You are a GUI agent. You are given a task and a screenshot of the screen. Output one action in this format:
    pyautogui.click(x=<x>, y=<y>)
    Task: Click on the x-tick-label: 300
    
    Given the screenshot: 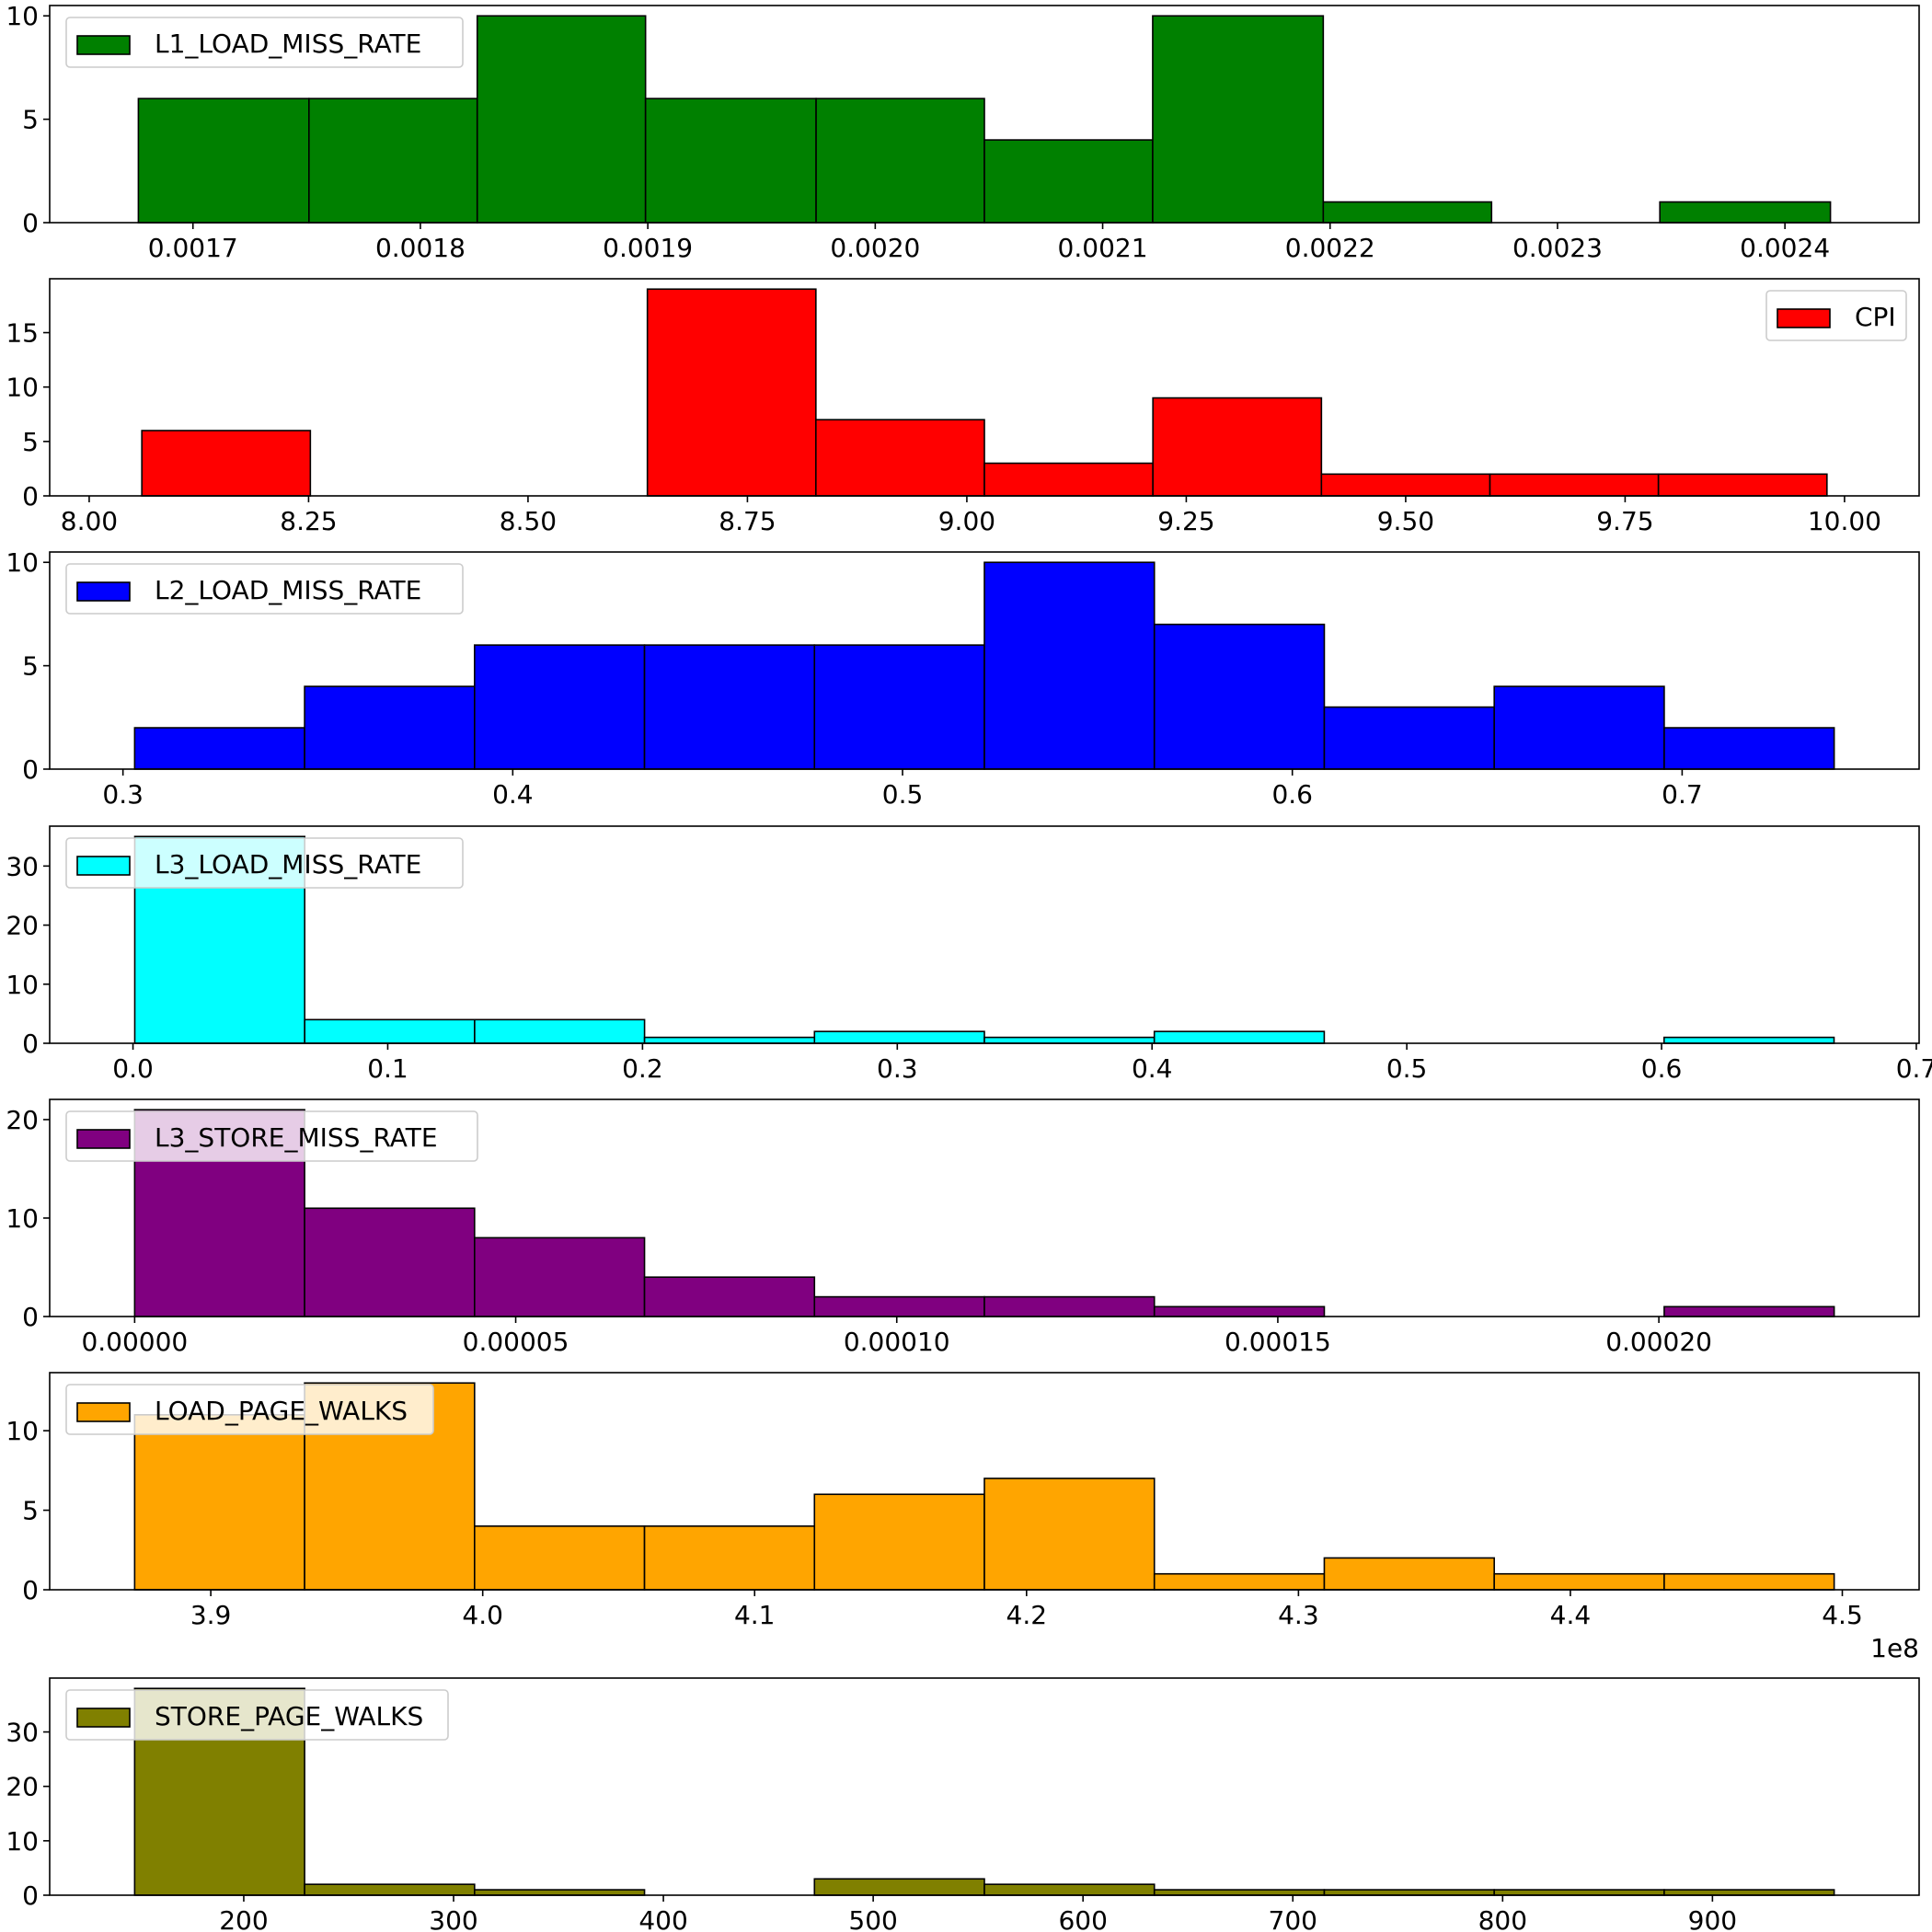 What is the action you would take?
    pyautogui.click(x=453, y=1918)
    